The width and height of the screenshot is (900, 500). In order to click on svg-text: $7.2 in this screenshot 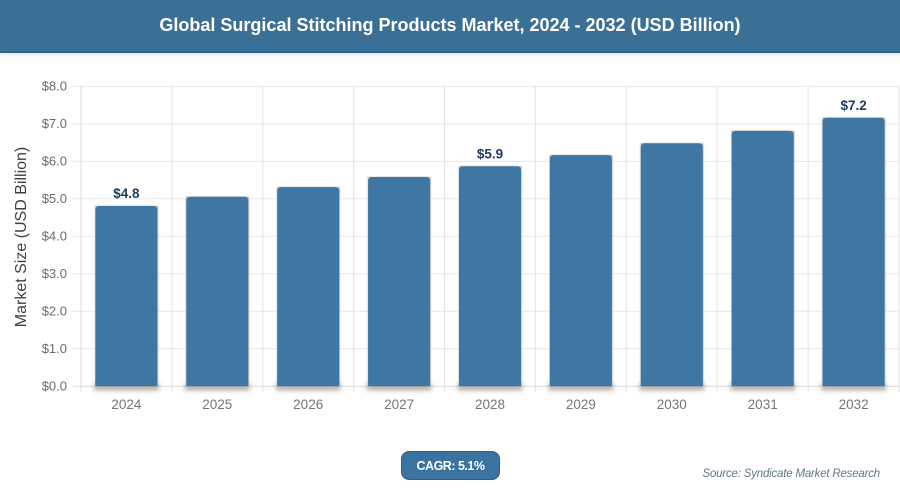, I will do `click(853, 105)`.